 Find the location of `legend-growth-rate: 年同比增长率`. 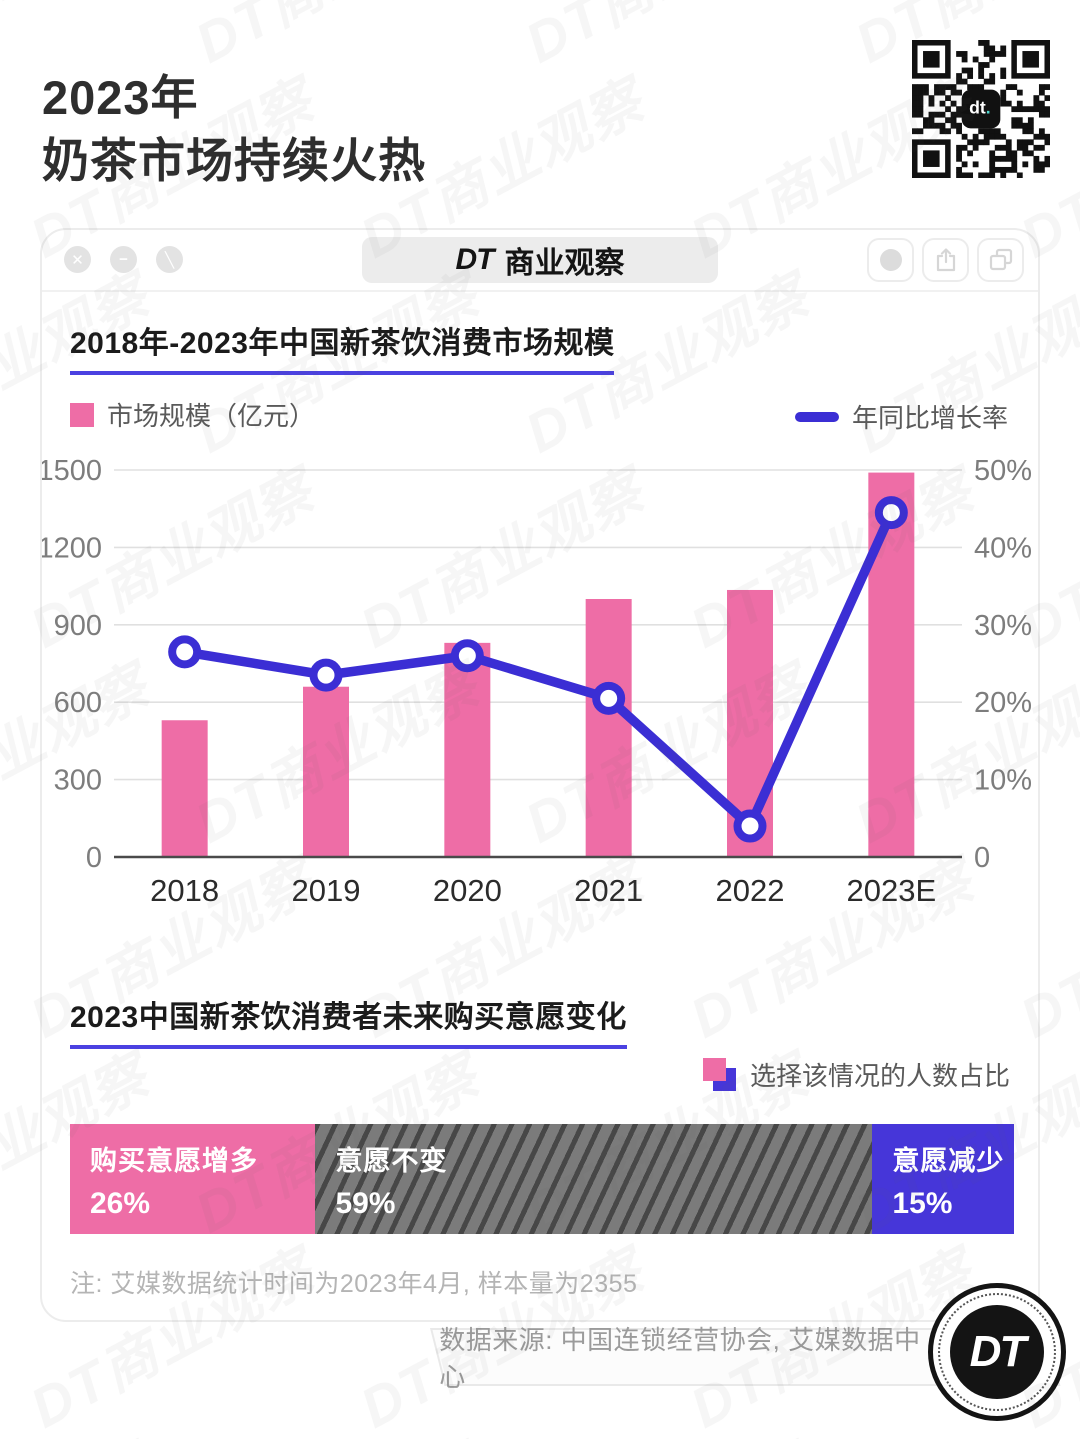

legend-growth-rate: 年同比增长率 is located at coordinates (901, 416).